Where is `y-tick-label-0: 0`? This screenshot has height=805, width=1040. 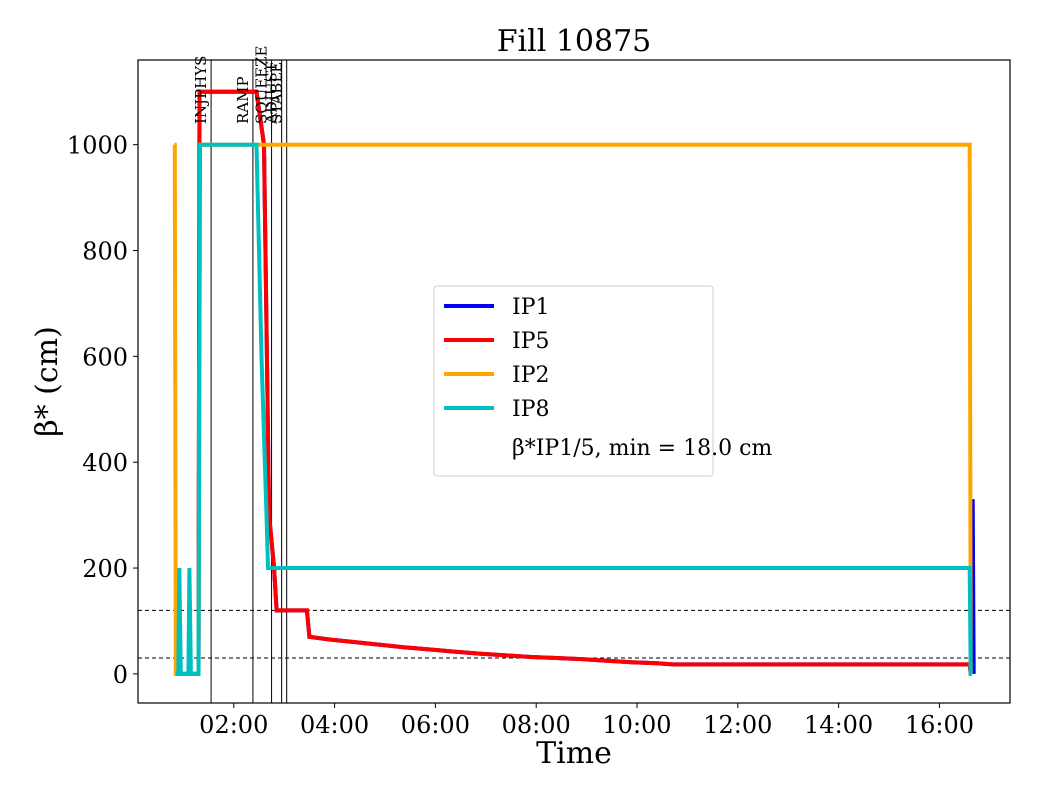 y-tick-label-0: 0 is located at coordinates (120, 675).